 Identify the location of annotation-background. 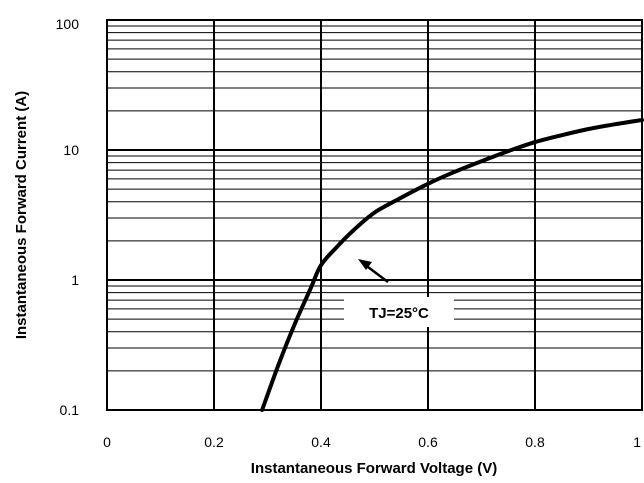
(399, 312).